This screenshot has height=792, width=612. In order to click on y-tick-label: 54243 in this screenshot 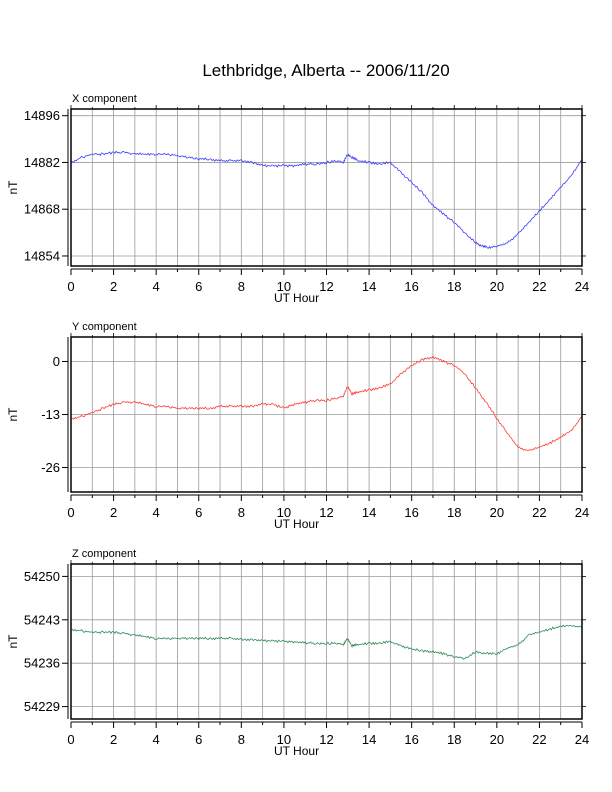, I will do `click(42, 619)`.